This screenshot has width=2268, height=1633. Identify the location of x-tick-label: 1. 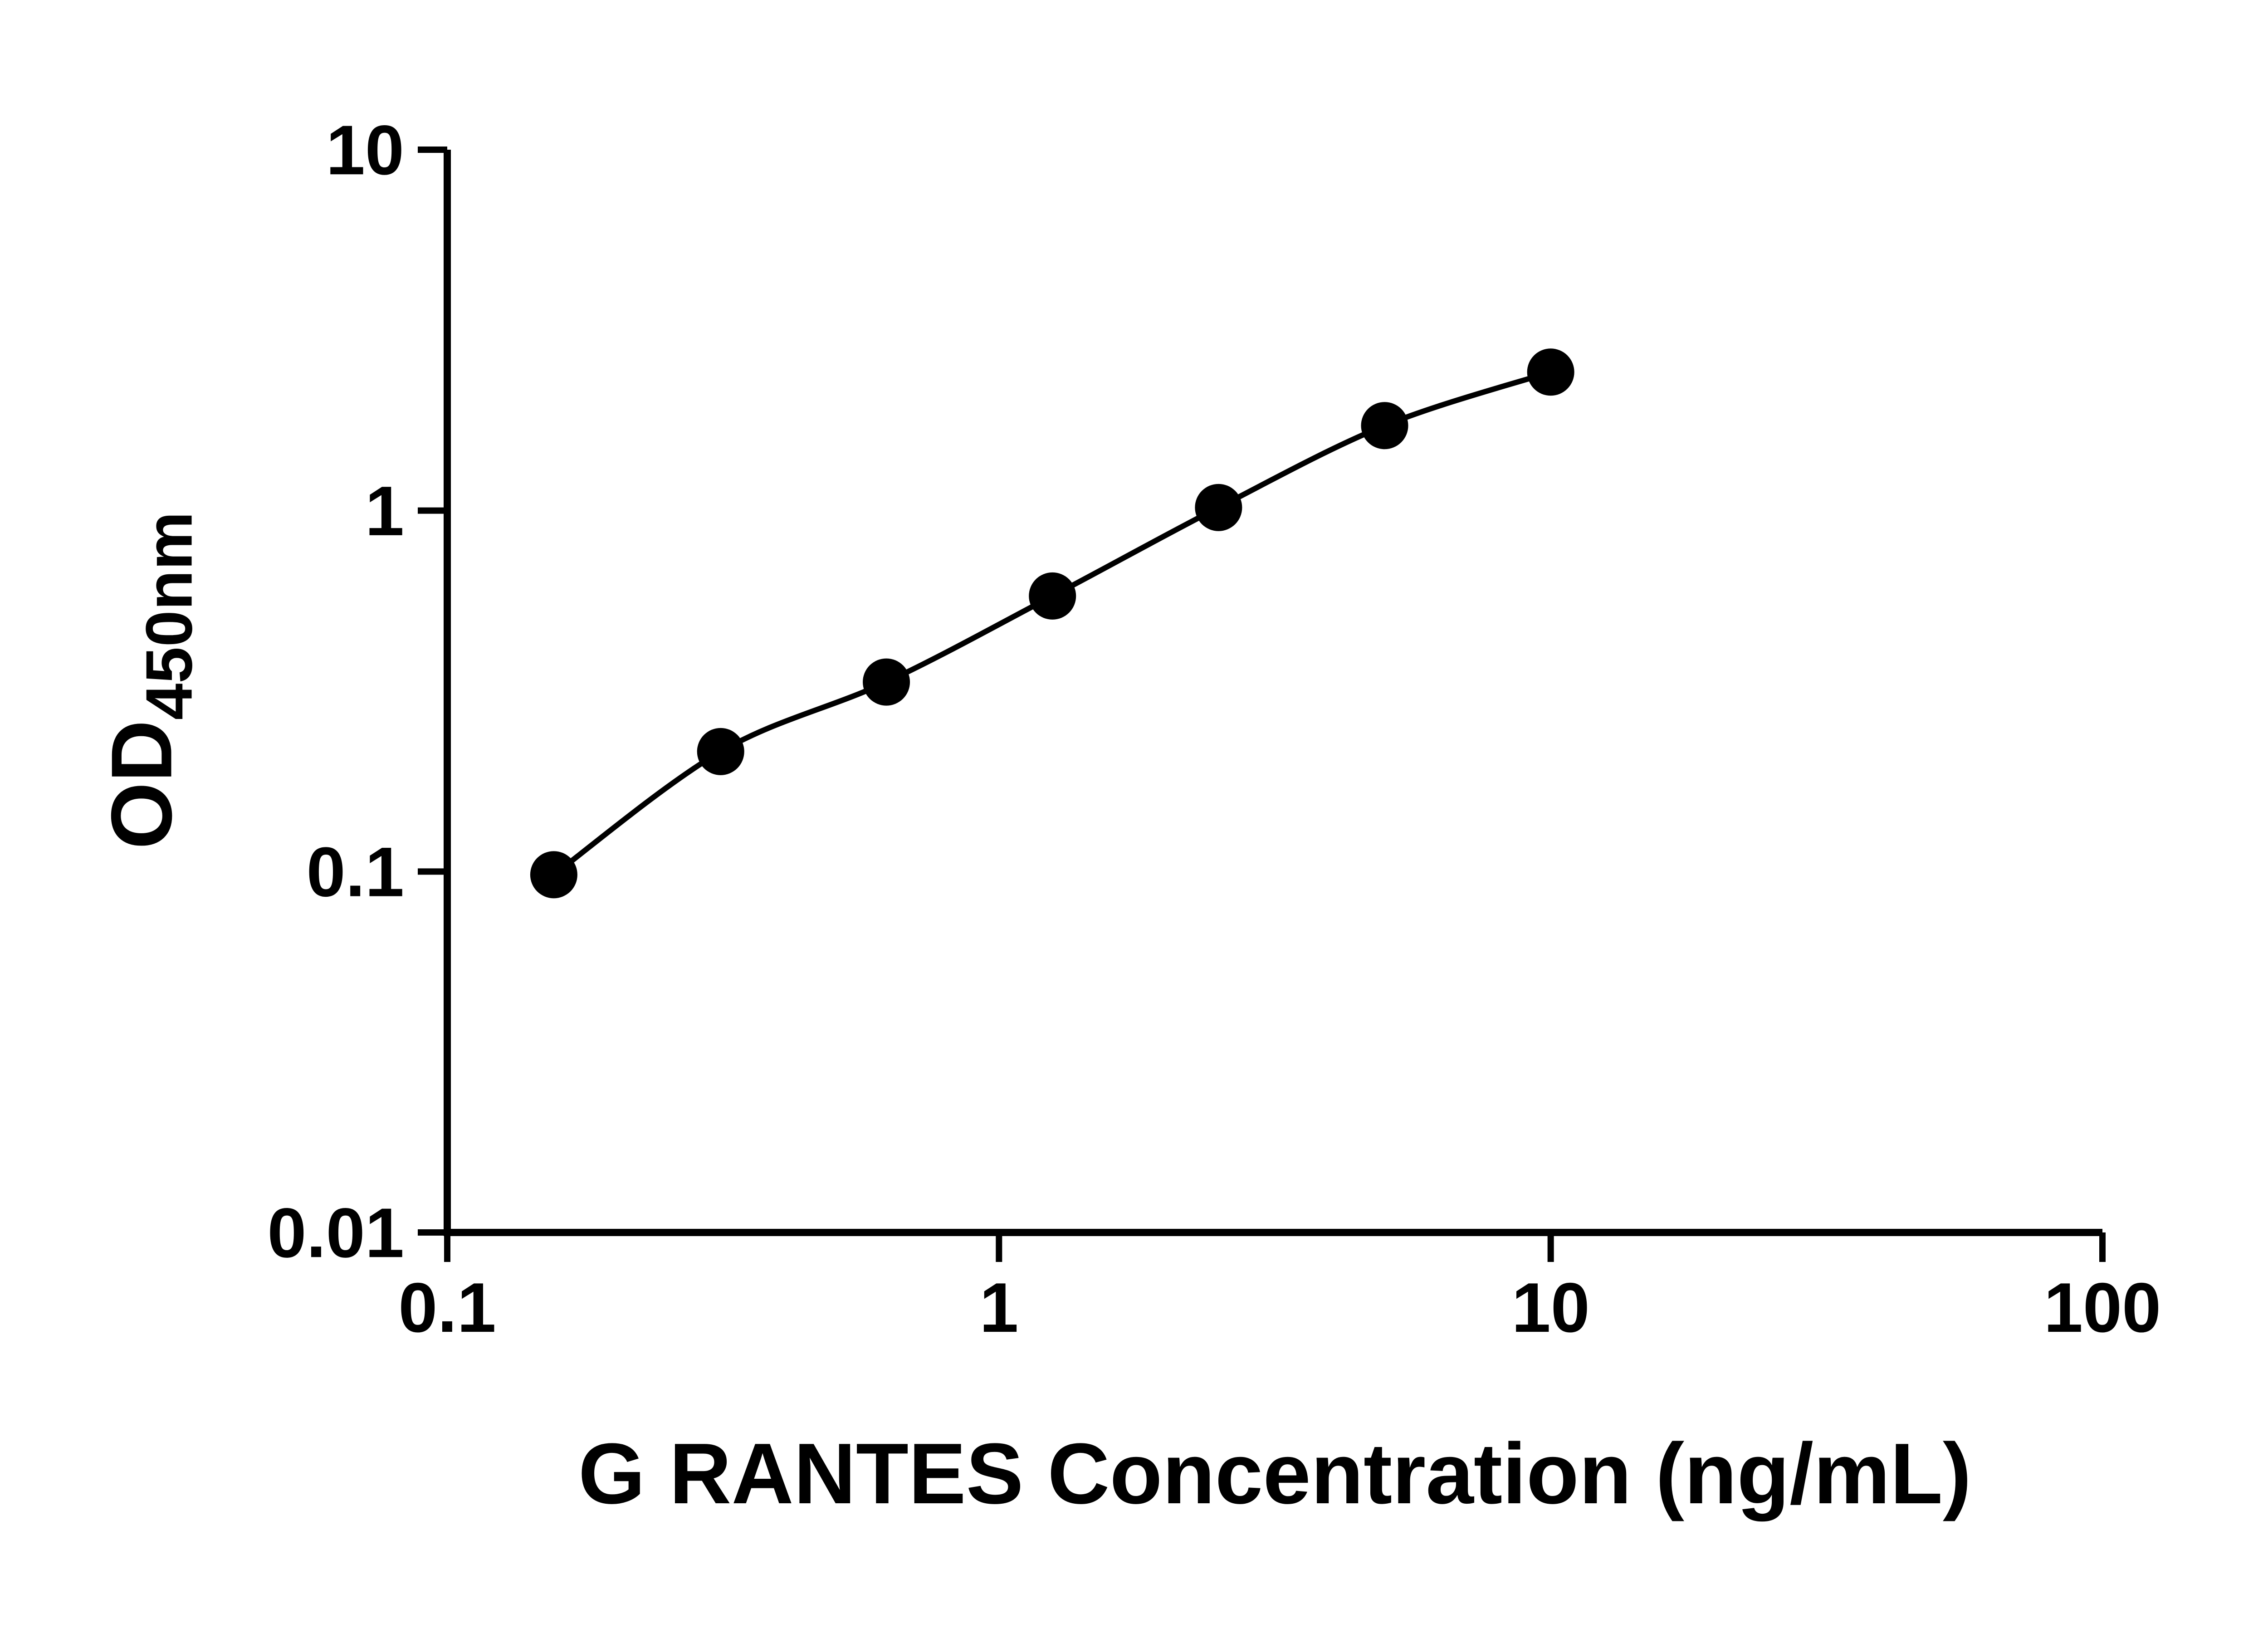
(999, 1307).